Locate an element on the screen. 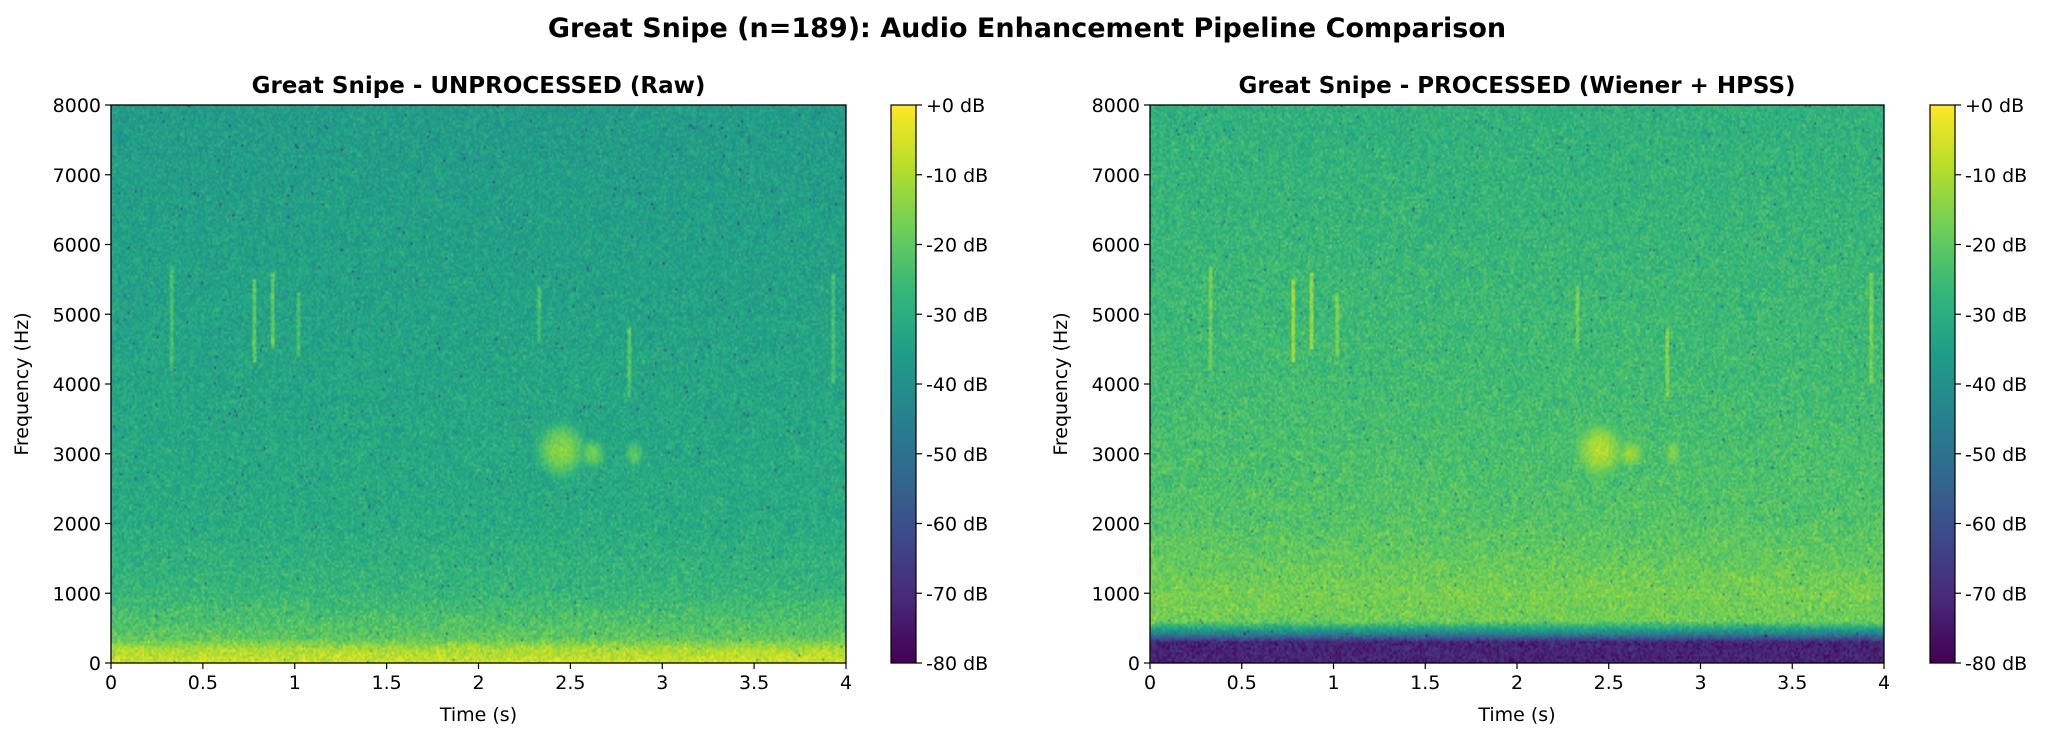 This screenshot has width=2055, height=740. panel-title: Great Snipe - UNPROCESSED (Raw) is located at coordinates (479, 86).